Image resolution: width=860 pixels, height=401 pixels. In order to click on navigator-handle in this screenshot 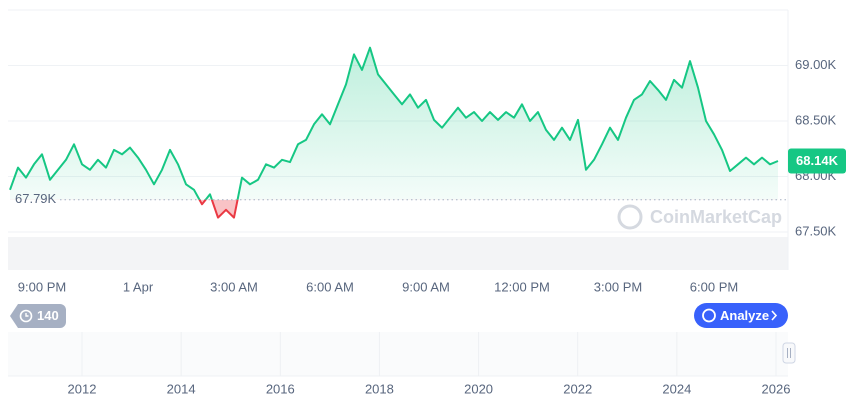, I will do `click(789, 353)`.